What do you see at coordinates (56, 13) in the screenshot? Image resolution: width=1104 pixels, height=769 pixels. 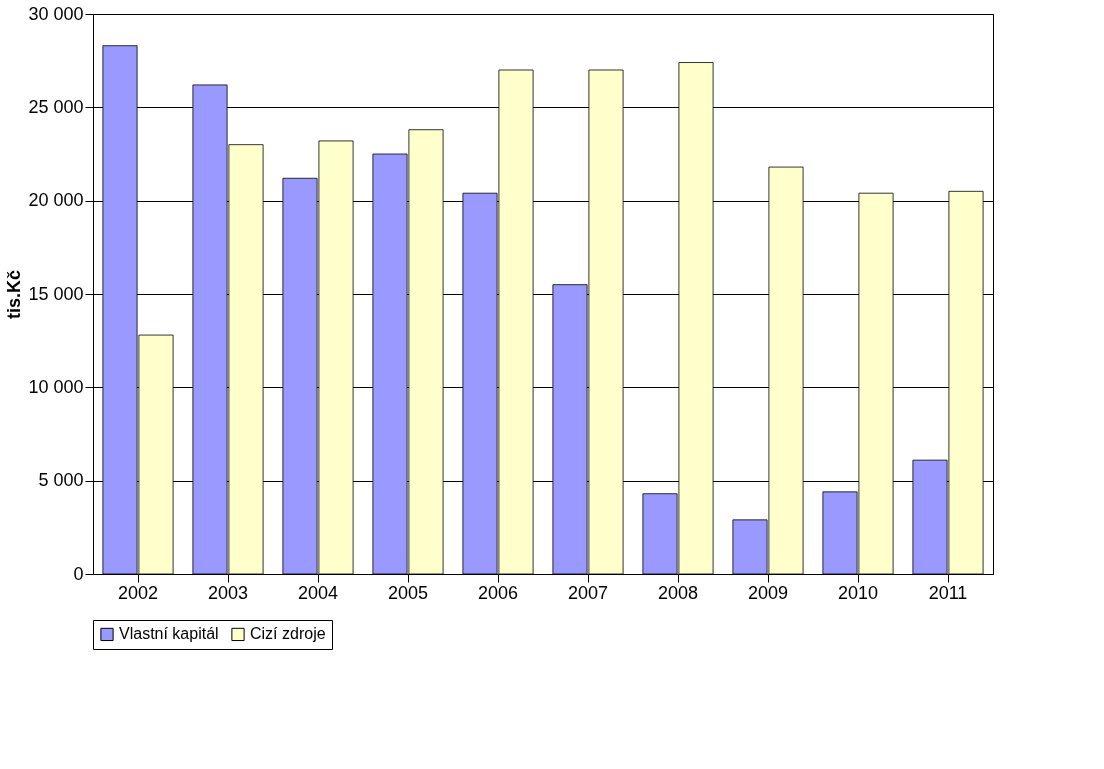 I see `y-tick-label: 30 000` at bounding box center [56, 13].